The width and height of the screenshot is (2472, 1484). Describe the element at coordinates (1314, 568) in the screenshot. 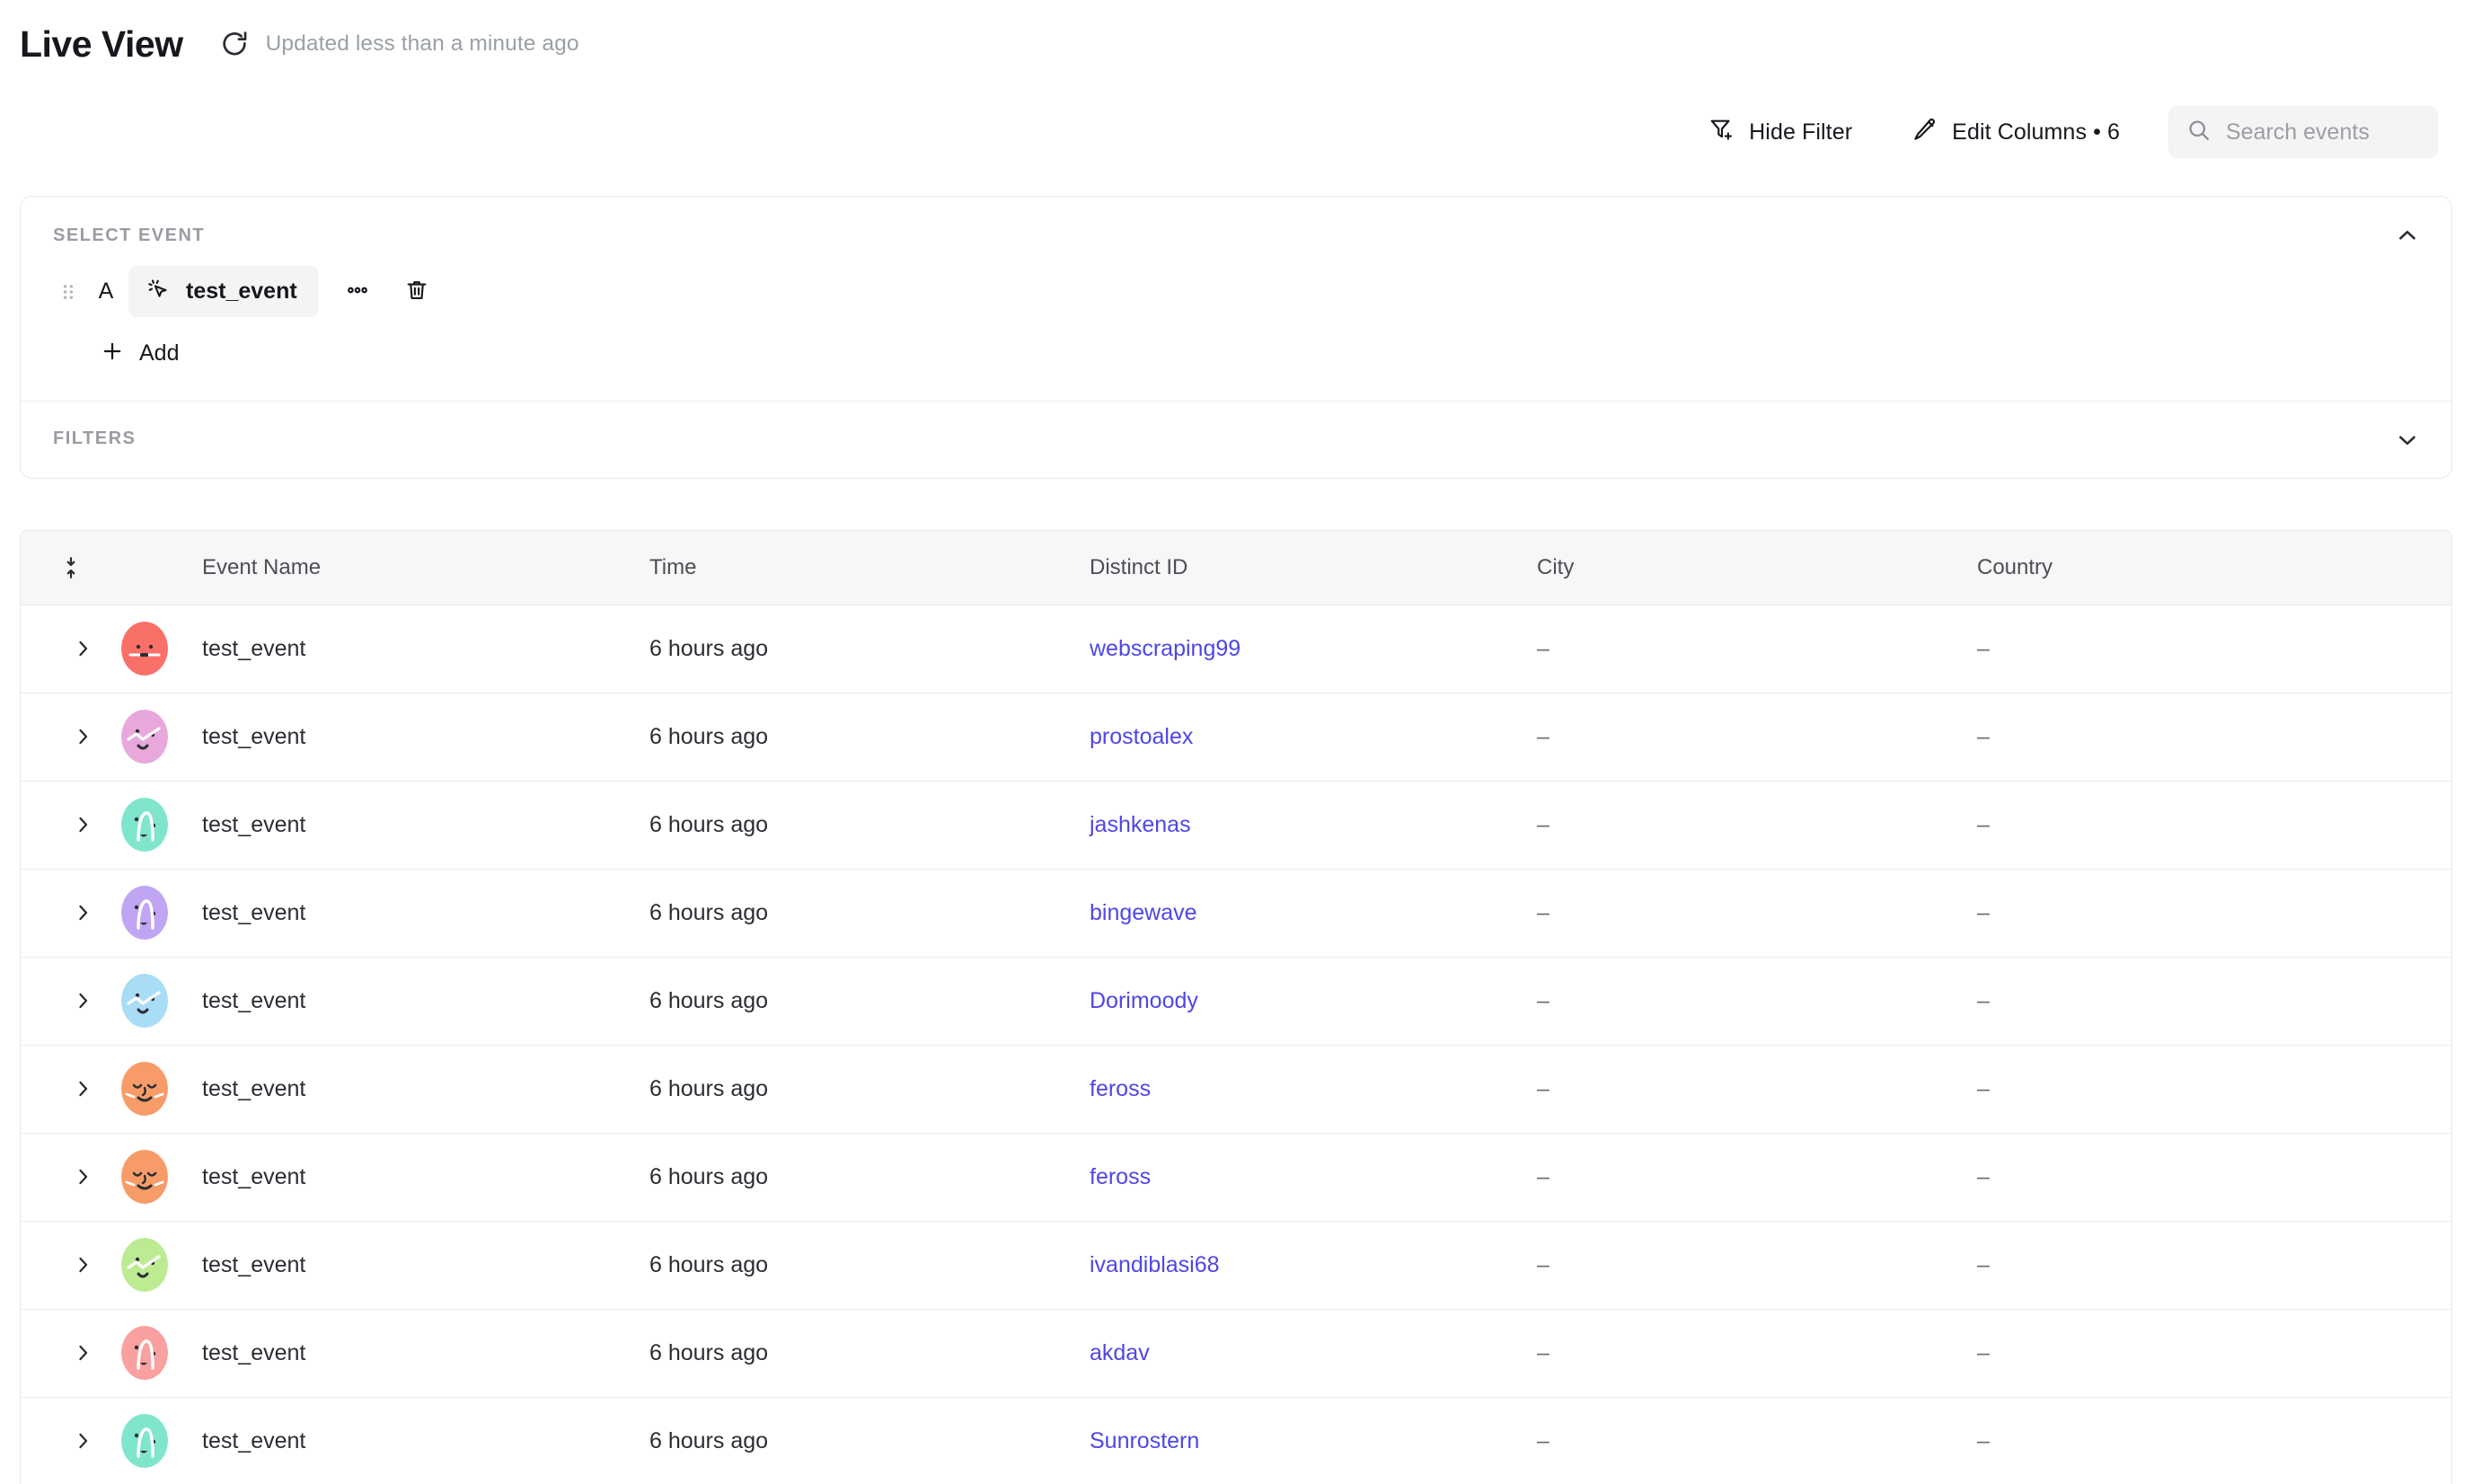

I see `column-header-distinct-id: Distinct ID` at that location.